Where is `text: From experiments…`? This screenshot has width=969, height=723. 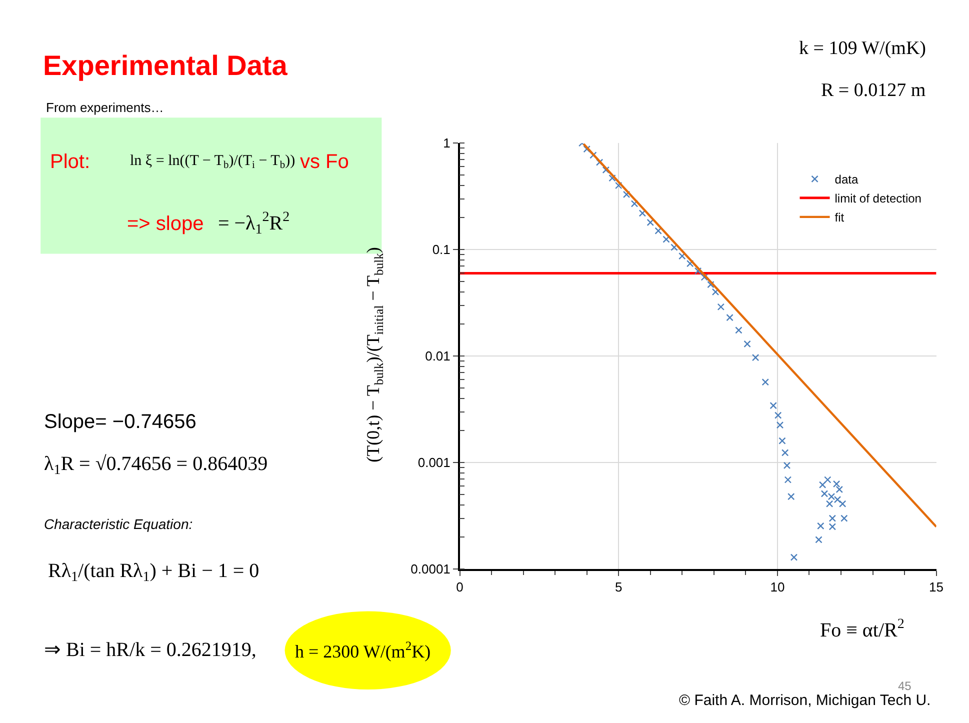 text: From experiments… is located at coordinates (105, 107).